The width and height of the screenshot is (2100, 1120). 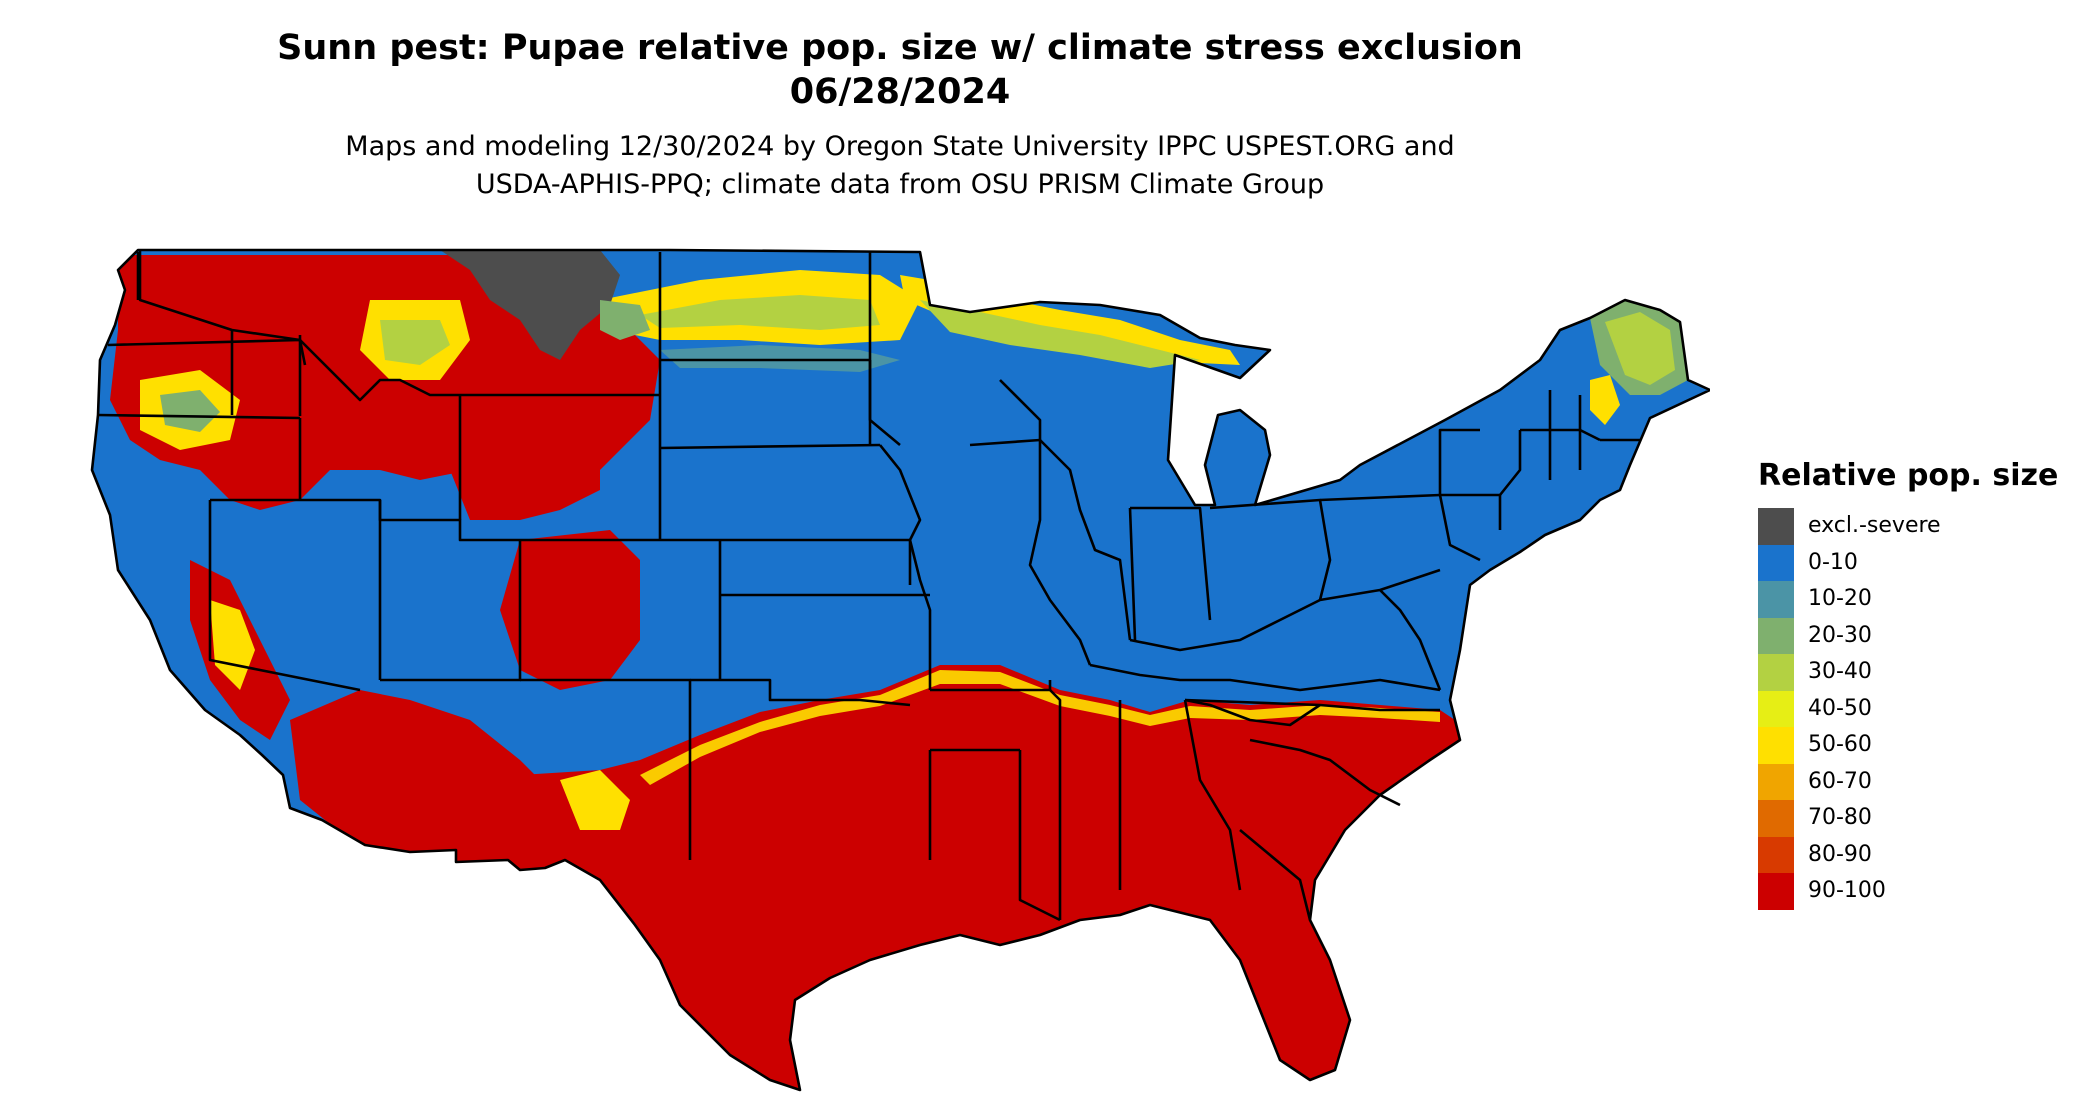 What do you see at coordinates (190, 411) in the screenshot?
I see `map-region-20-30-oregon` at bounding box center [190, 411].